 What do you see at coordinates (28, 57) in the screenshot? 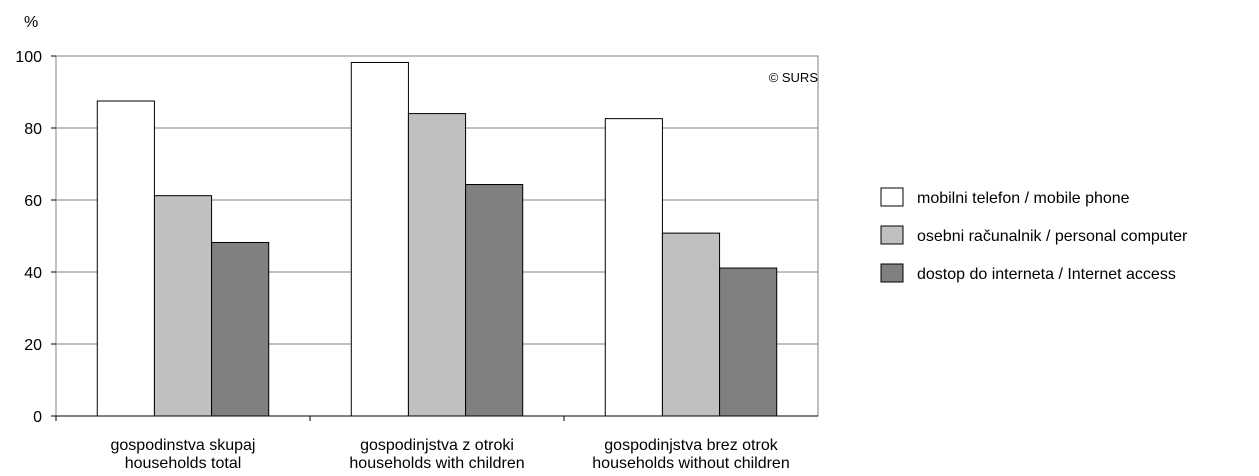
I see `y-tick-label: 100` at bounding box center [28, 57].